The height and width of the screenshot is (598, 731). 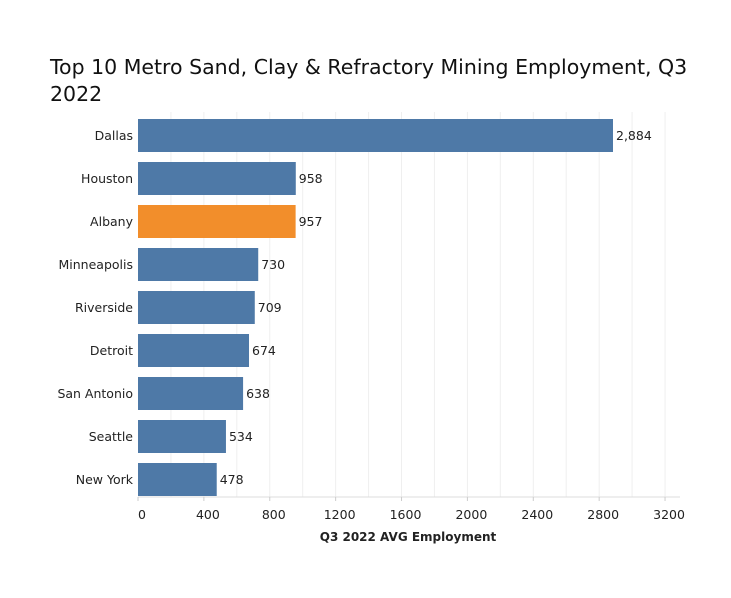 I want to click on bar-riverside, so click(x=196, y=307).